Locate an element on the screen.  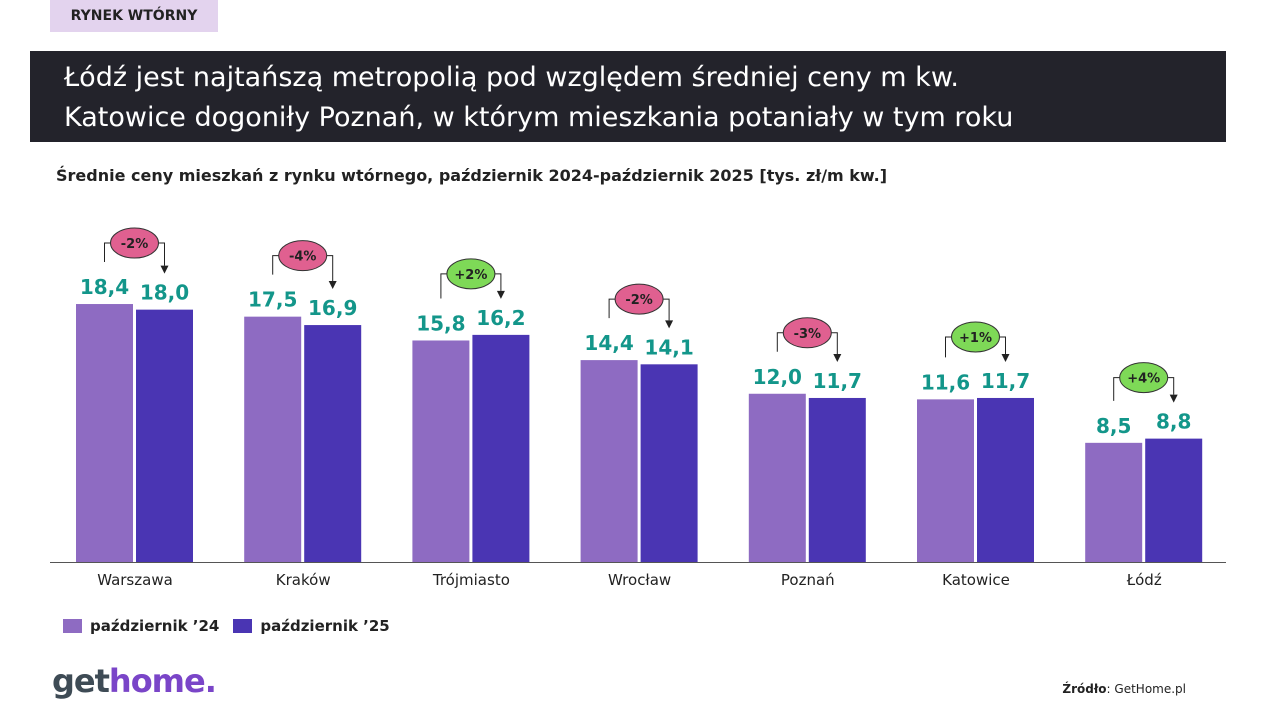
value-label: 18,4 is located at coordinates (104, 287).